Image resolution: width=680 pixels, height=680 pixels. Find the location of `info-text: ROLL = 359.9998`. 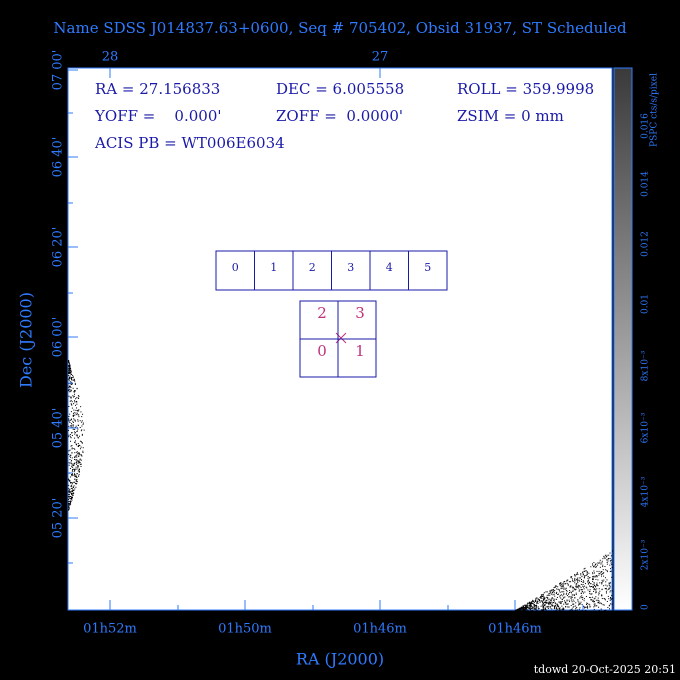

info-text: ROLL = 359.9998 is located at coordinates (525, 89).